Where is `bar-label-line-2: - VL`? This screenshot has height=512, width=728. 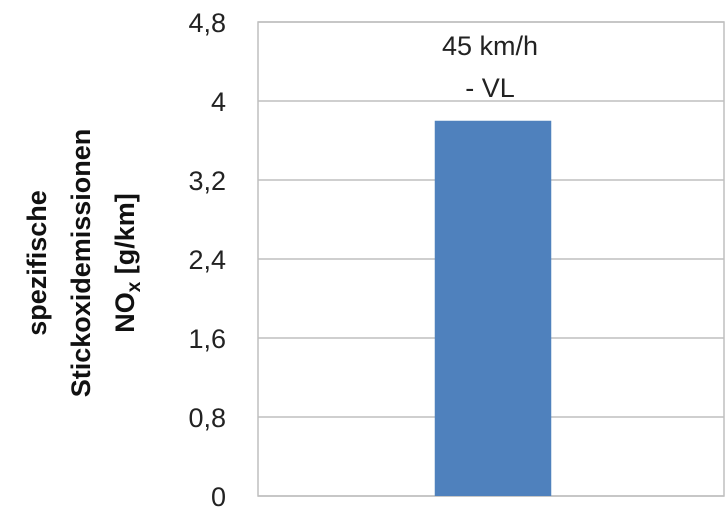 bar-label-line-2: - VL is located at coordinates (490, 88).